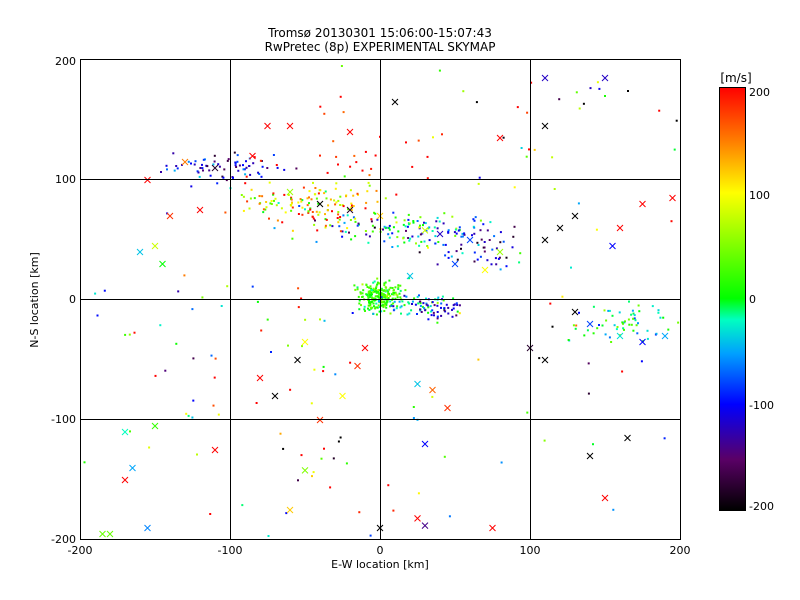 This screenshot has height=600, width=800. I want to click on chart-subtitle: RwPretec (8p) EXPERIMENTAL SKYMAP, so click(380, 47).